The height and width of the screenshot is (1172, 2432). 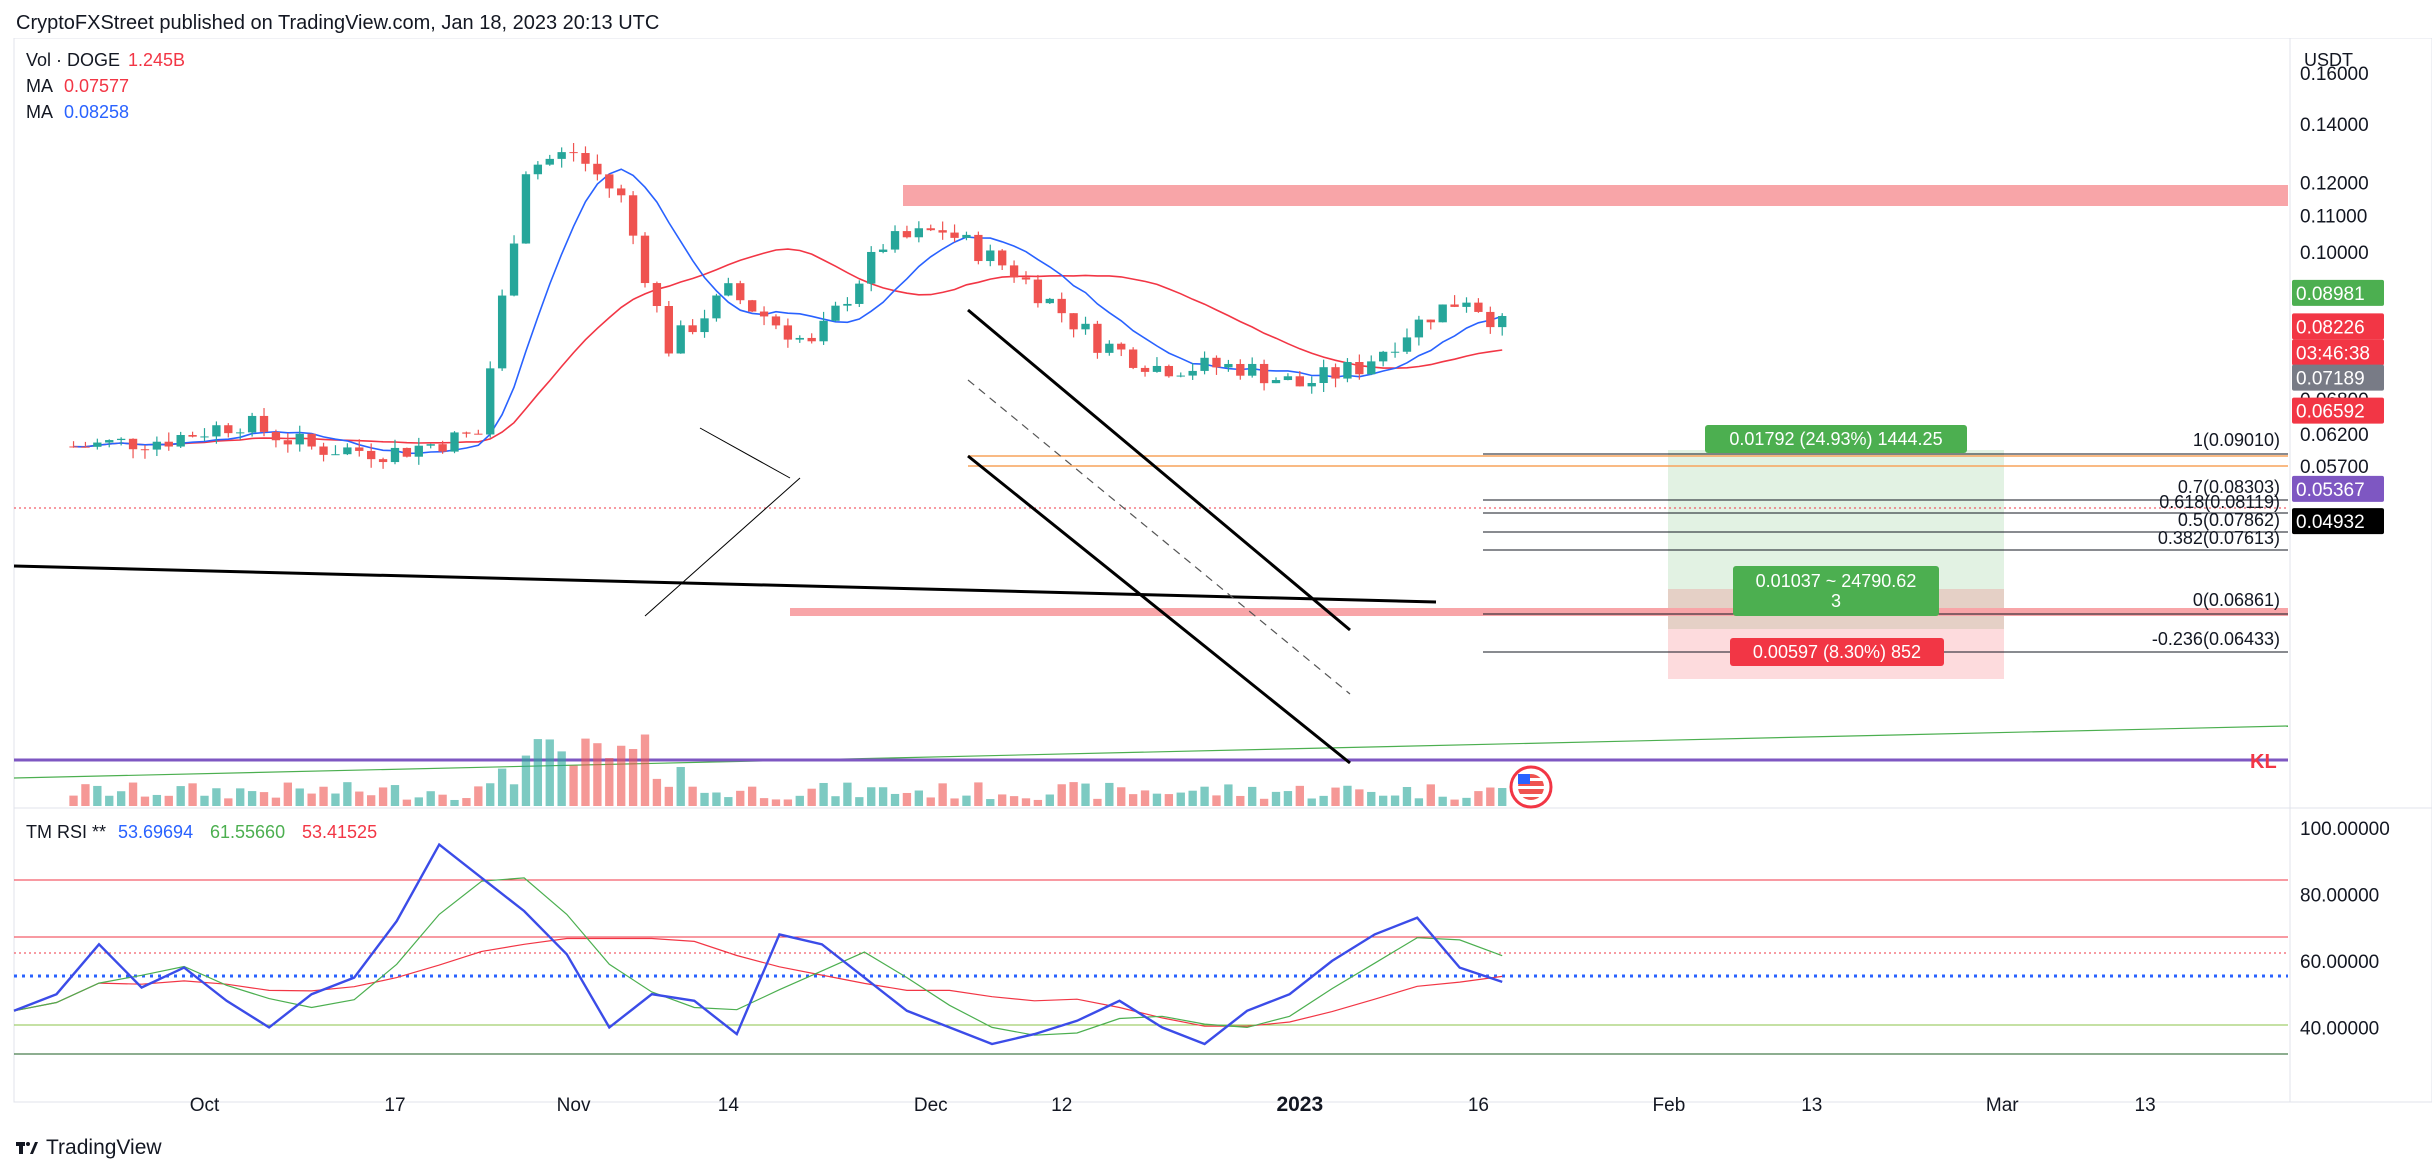 What do you see at coordinates (1836, 601) in the screenshot?
I see `ratio-sub: 3` at bounding box center [1836, 601].